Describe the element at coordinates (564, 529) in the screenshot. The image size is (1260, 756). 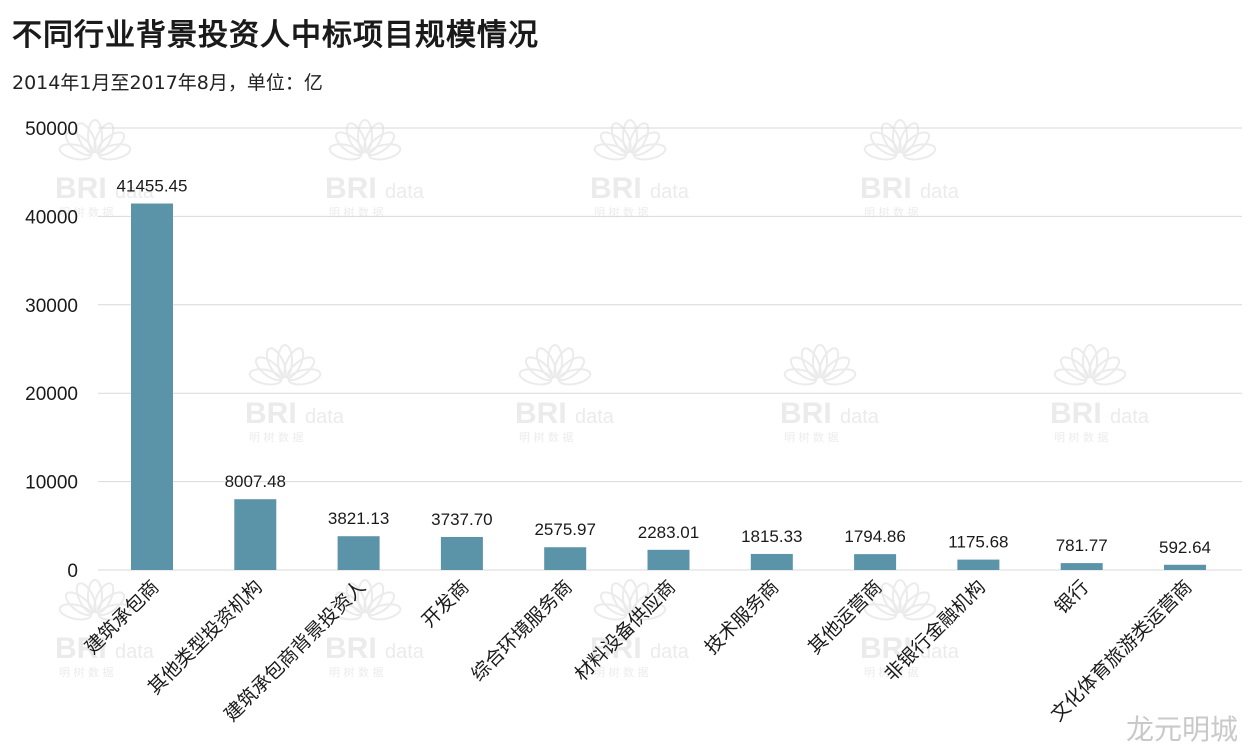
I see `data-label: 2575.97` at that location.